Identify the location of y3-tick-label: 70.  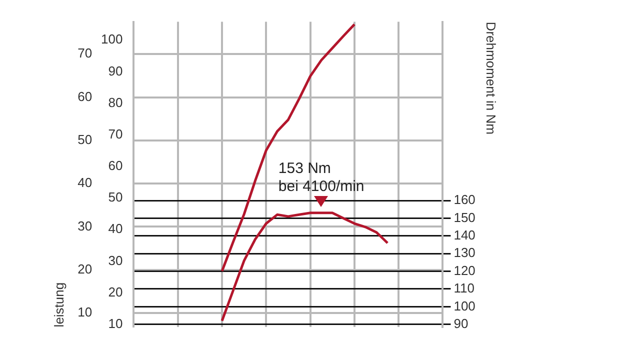
(115, 134).